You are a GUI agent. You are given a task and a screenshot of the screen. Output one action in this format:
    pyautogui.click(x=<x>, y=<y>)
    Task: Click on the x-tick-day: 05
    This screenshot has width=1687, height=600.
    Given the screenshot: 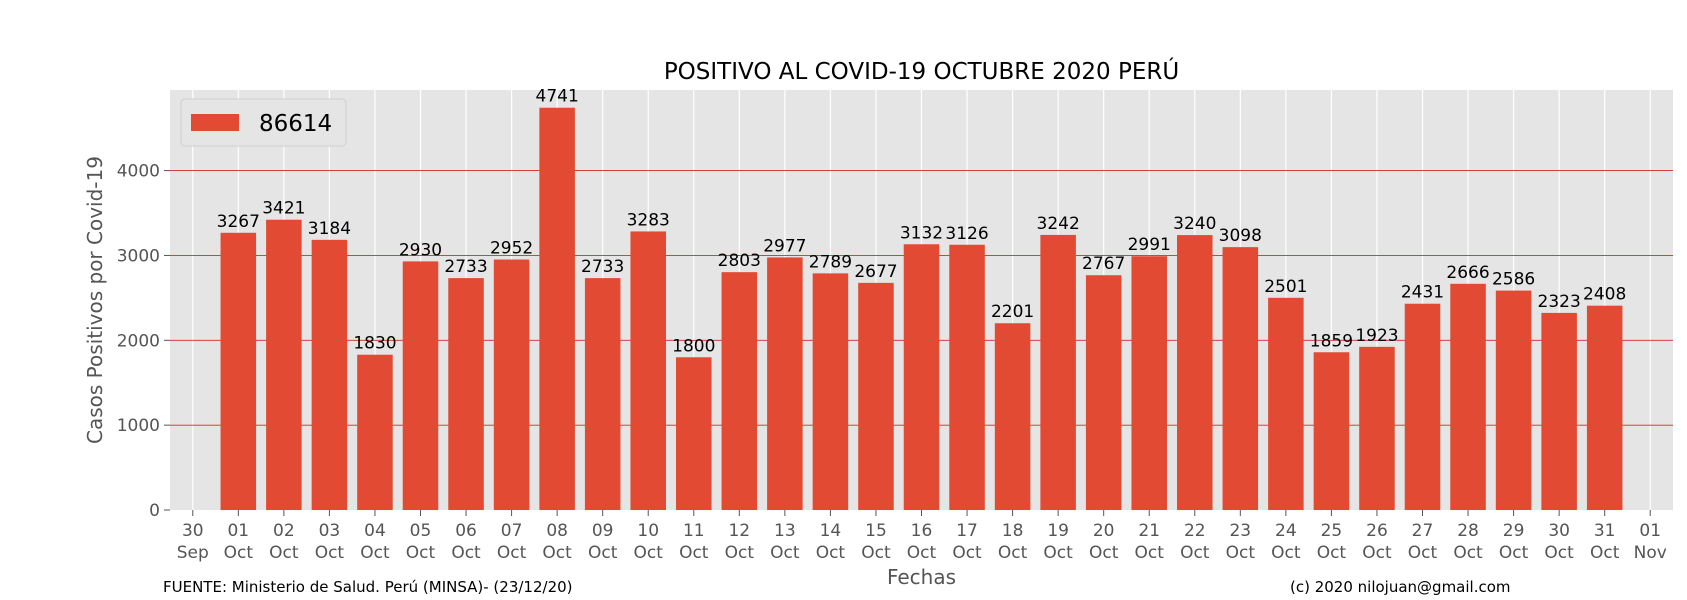 What is the action you would take?
    pyautogui.click(x=421, y=531)
    